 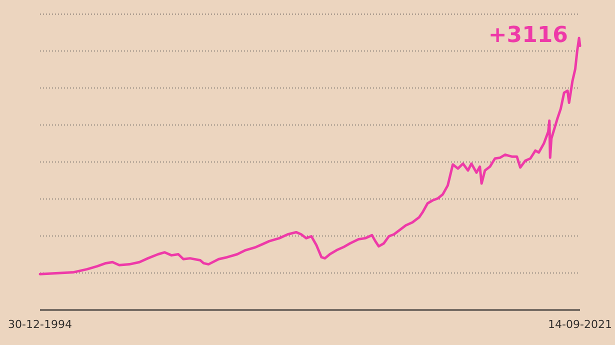 I want to click on x-tick-label: 14-09-2021, so click(x=580, y=324).